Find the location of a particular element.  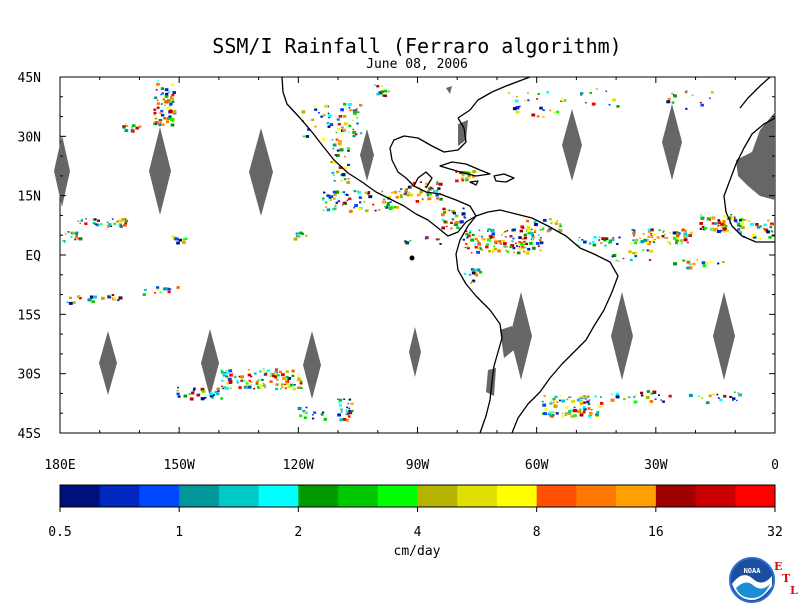

coast-cuba is located at coordinates (465, 169).